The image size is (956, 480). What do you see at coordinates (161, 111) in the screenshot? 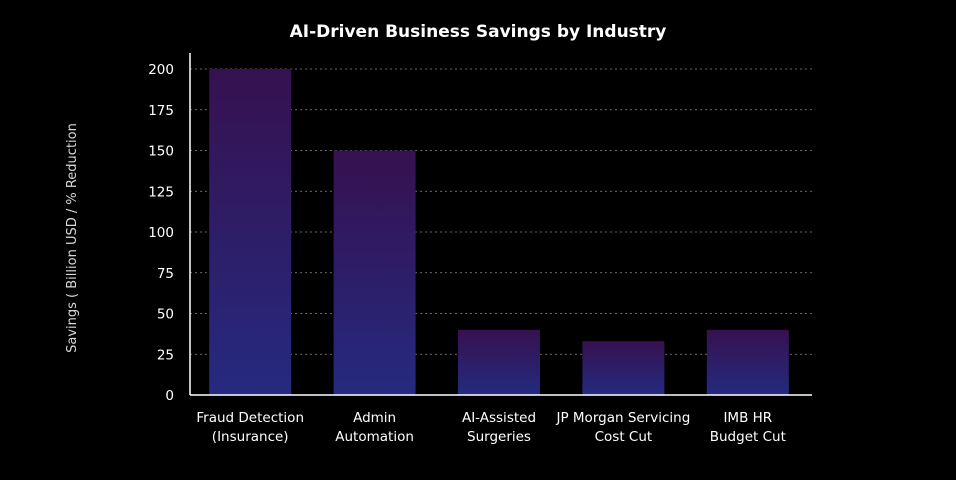
I see `y-tick-label-175: 175` at bounding box center [161, 111].